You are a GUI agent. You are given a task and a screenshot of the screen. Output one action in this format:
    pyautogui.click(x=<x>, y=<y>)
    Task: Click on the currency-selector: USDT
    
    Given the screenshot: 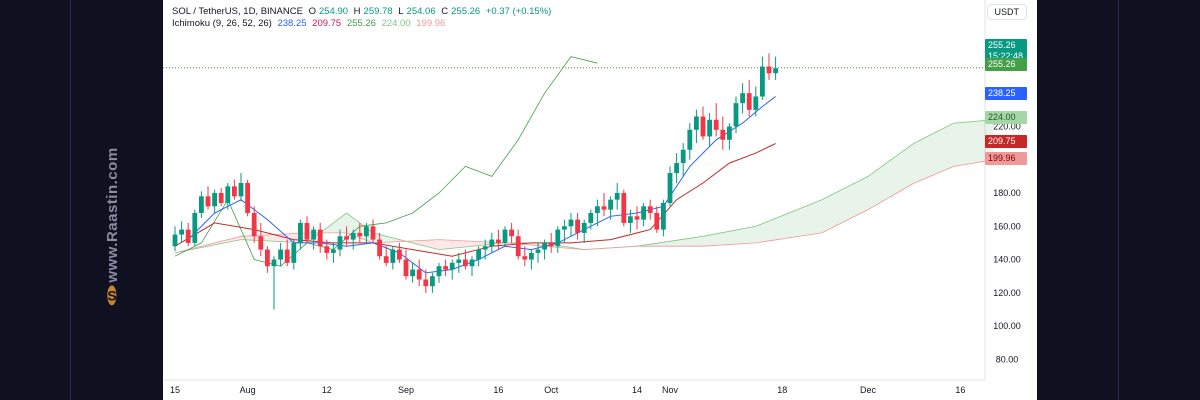 What is the action you would take?
    pyautogui.click(x=1006, y=12)
    